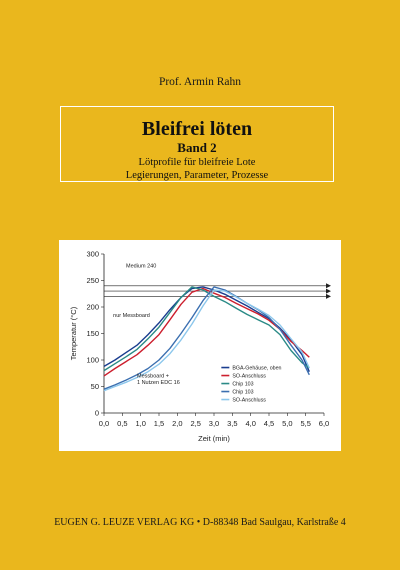 Image resolution: width=400 pixels, height=570 pixels. I want to click on subtitle-line-1: Lötprofile für bleifreie Lote, so click(197, 162).